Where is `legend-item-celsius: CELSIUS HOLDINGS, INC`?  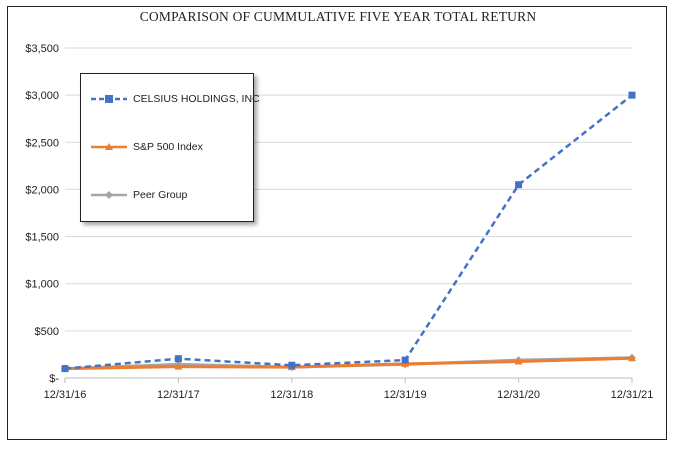
legend-item-celsius: CELSIUS HOLDINGS, INC is located at coordinates (175, 99).